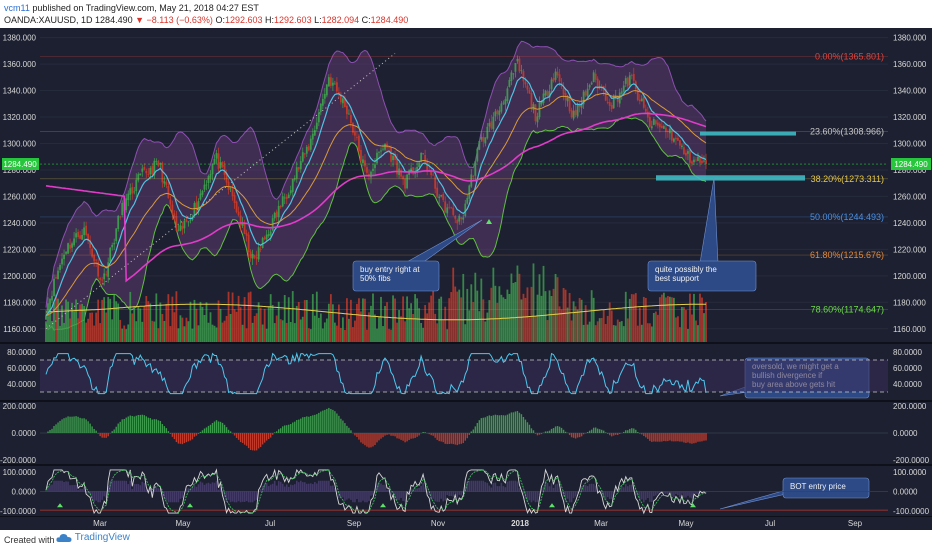  I want to click on macd-tick-right: 200.0000, so click(910, 406).